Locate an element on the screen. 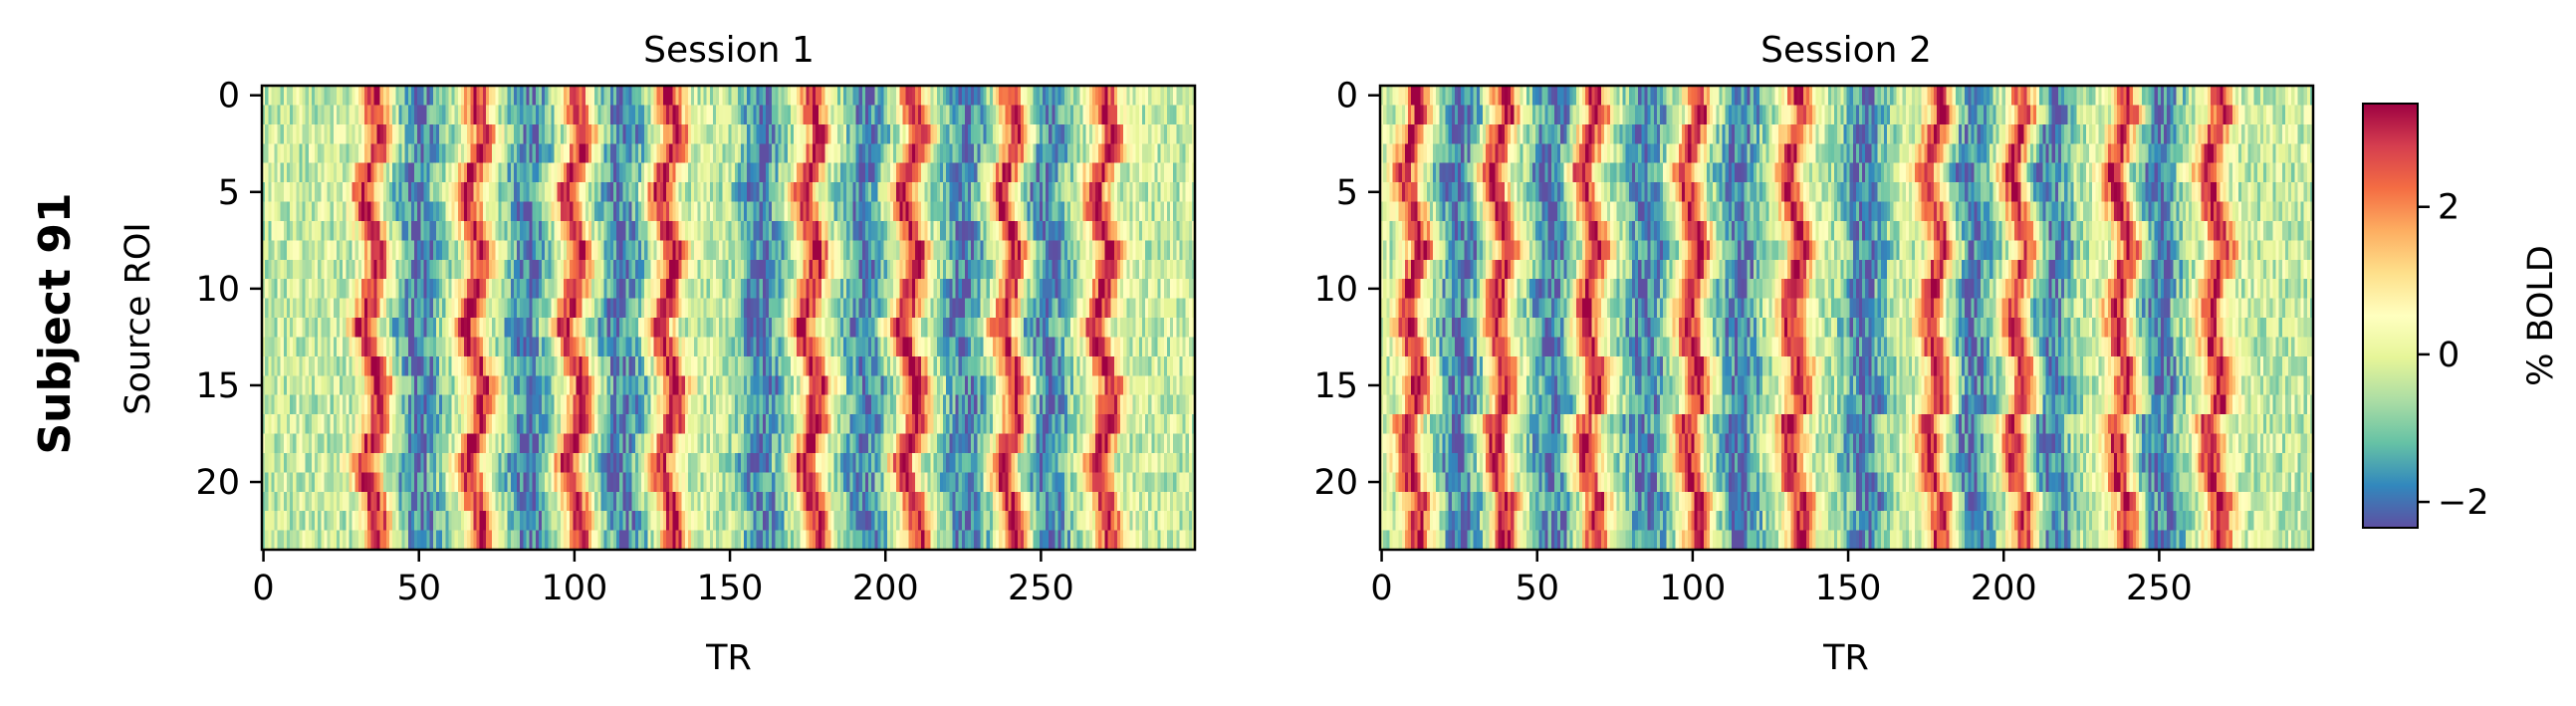  x-axis-label-session-2: TR is located at coordinates (1845, 658).